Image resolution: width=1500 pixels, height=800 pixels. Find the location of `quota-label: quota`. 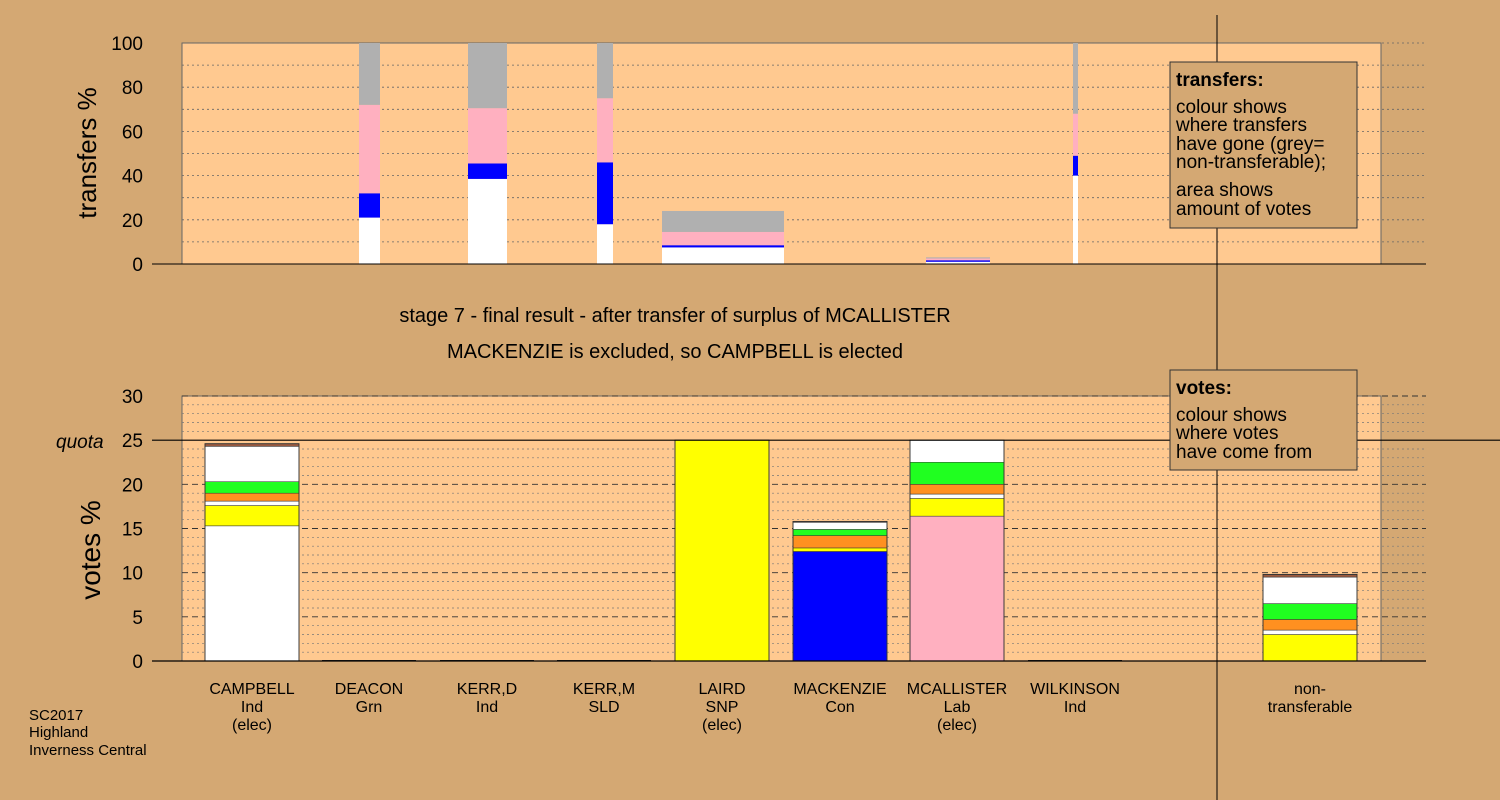

quota-label: quota is located at coordinates (80, 442).